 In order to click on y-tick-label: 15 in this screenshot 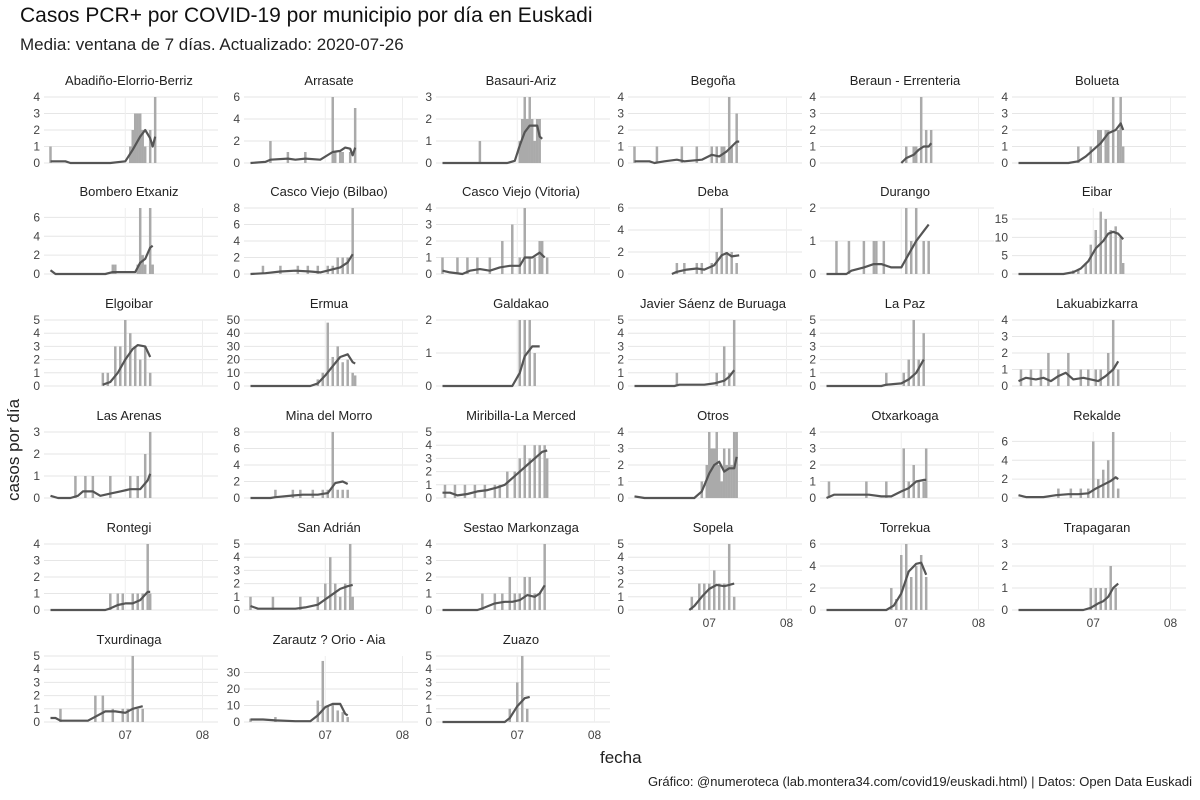, I will do `click(1002, 219)`.